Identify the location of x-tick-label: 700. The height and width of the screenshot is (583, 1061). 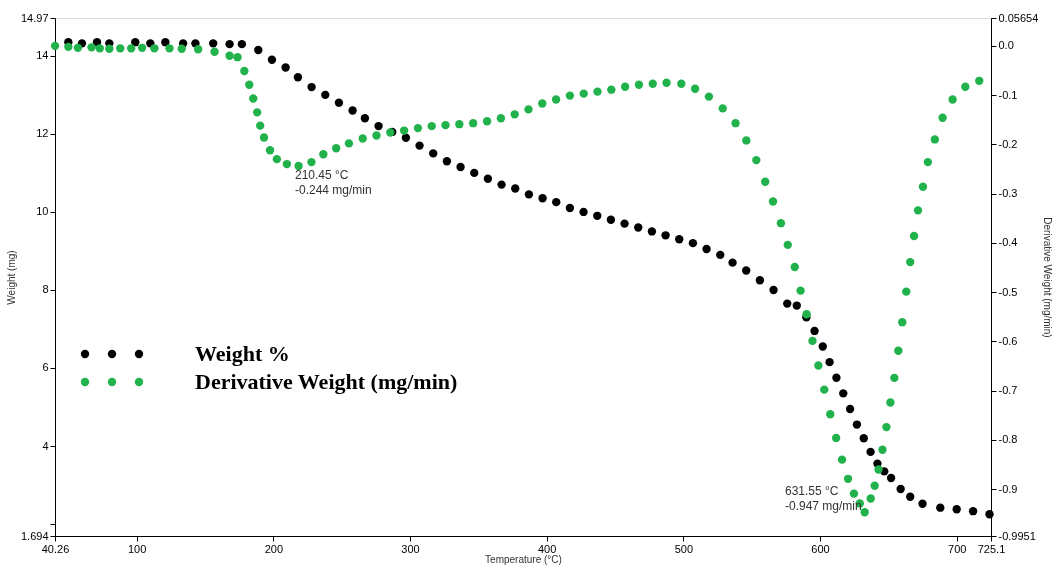
(957, 548).